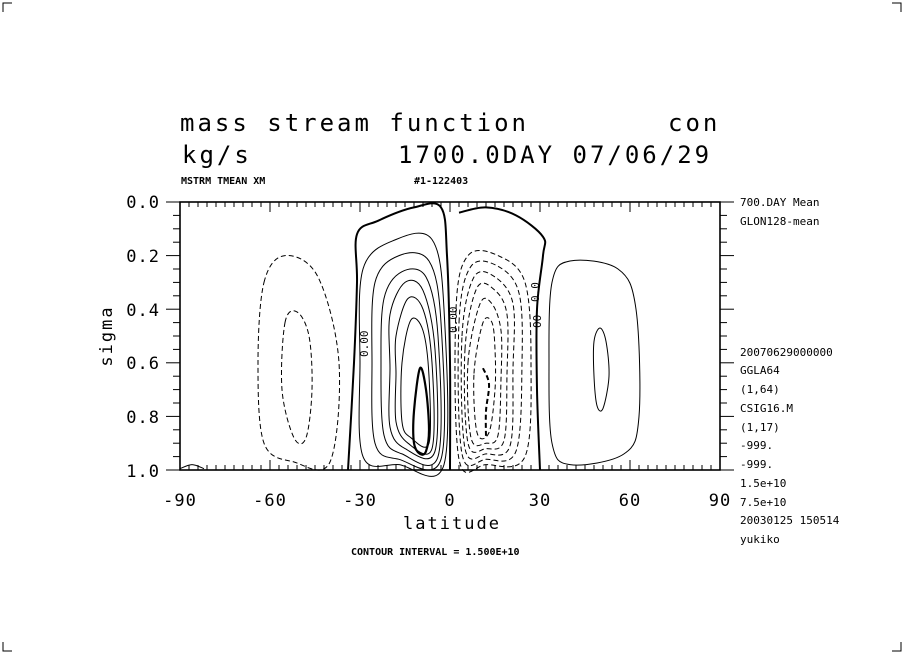 The width and height of the screenshot is (904, 659). What do you see at coordinates (760, 539) in the screenshot?
I see `side-info-line: yukiko` at bounding box center [760, 539].